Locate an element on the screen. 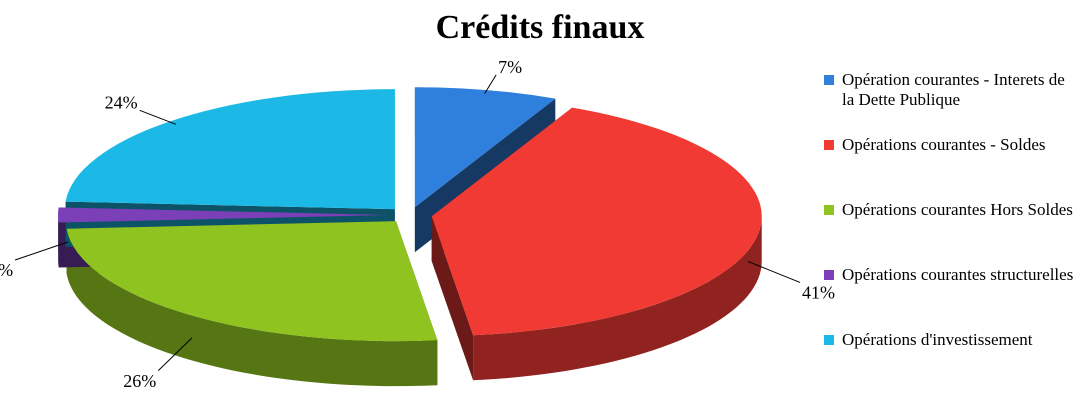 The height and width of the screenshot is (416, 1087). legend-item: Opérations courantes structurelles is located at coordinates (950, 297).